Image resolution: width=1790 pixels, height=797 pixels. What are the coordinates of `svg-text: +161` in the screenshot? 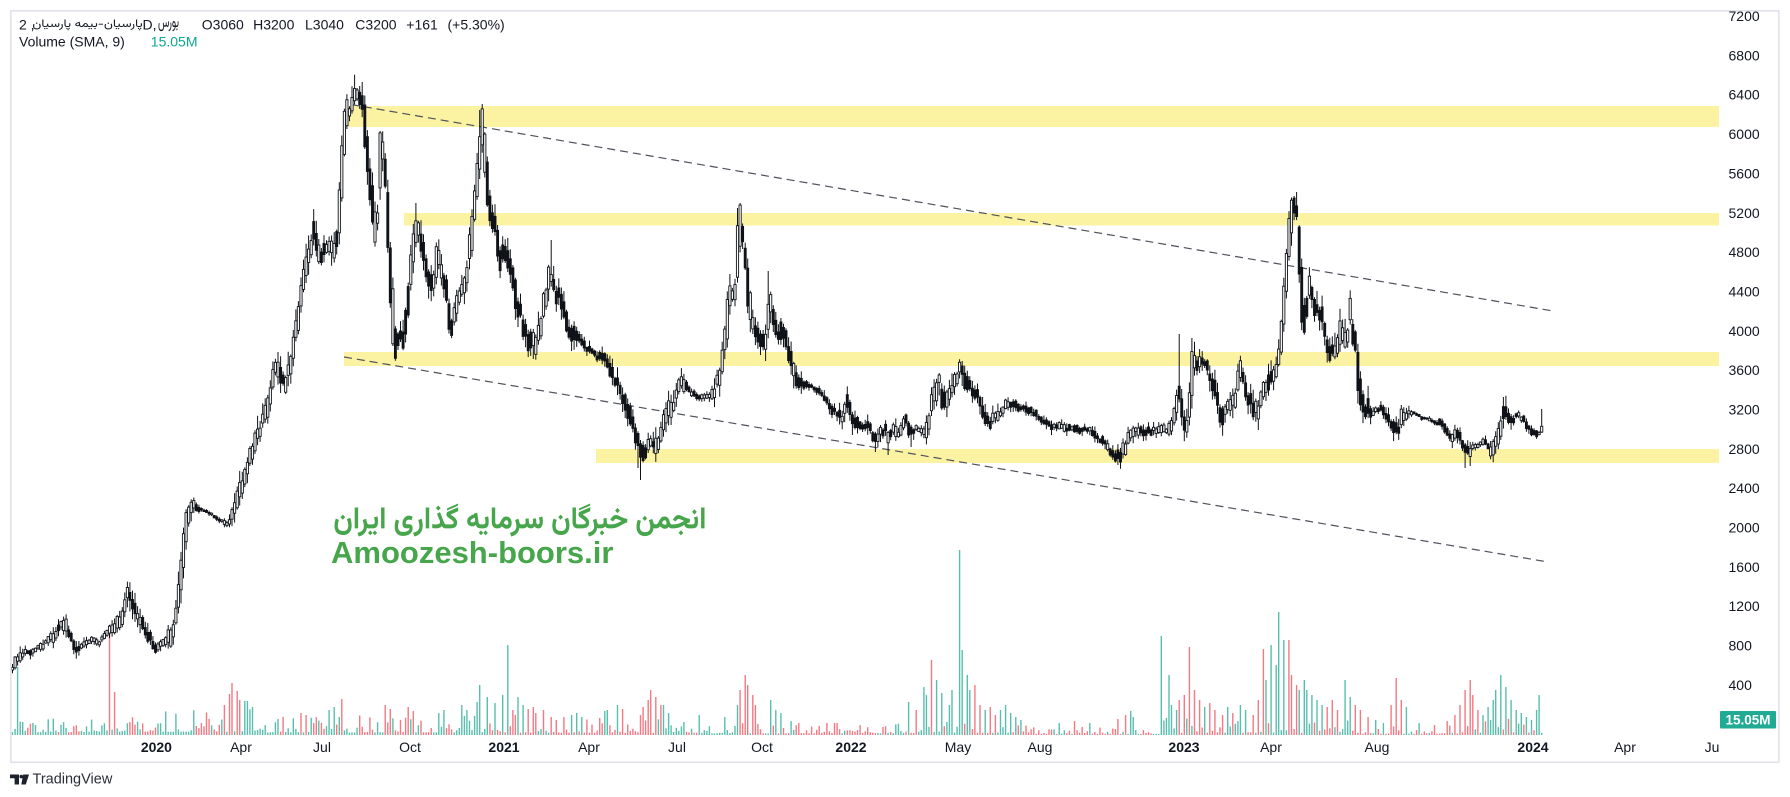 It's located at (422, 25).